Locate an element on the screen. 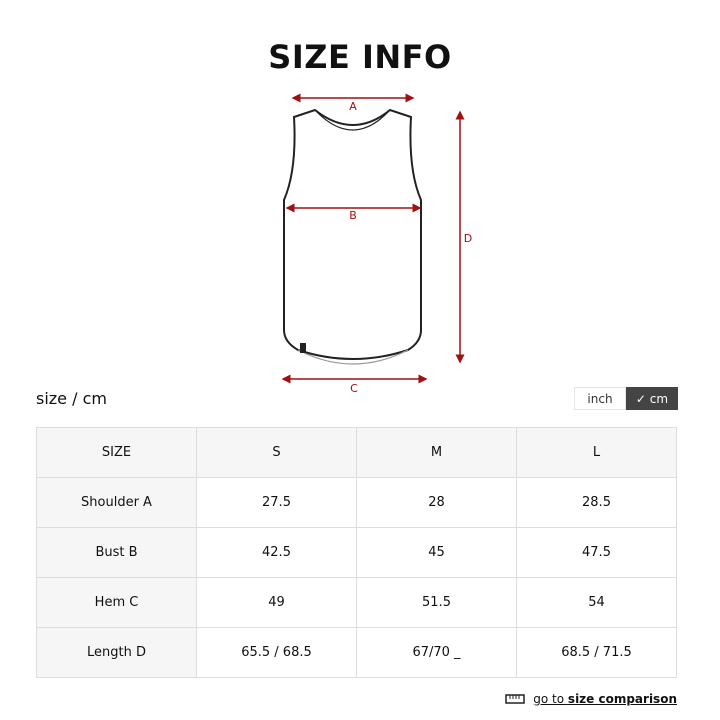 Image resolution: width=720 pixels, height=720 pixels. label-b: B is located at coordinates (353, 215).